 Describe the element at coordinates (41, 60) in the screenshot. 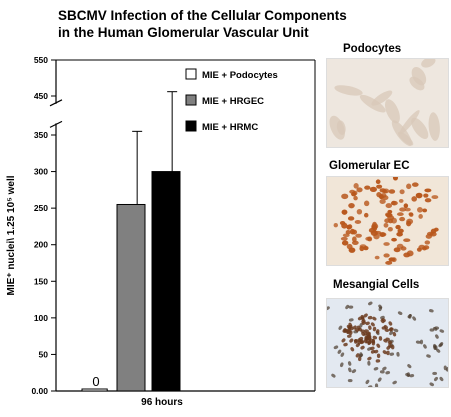

I see `y-tick-label: 550` at that location.